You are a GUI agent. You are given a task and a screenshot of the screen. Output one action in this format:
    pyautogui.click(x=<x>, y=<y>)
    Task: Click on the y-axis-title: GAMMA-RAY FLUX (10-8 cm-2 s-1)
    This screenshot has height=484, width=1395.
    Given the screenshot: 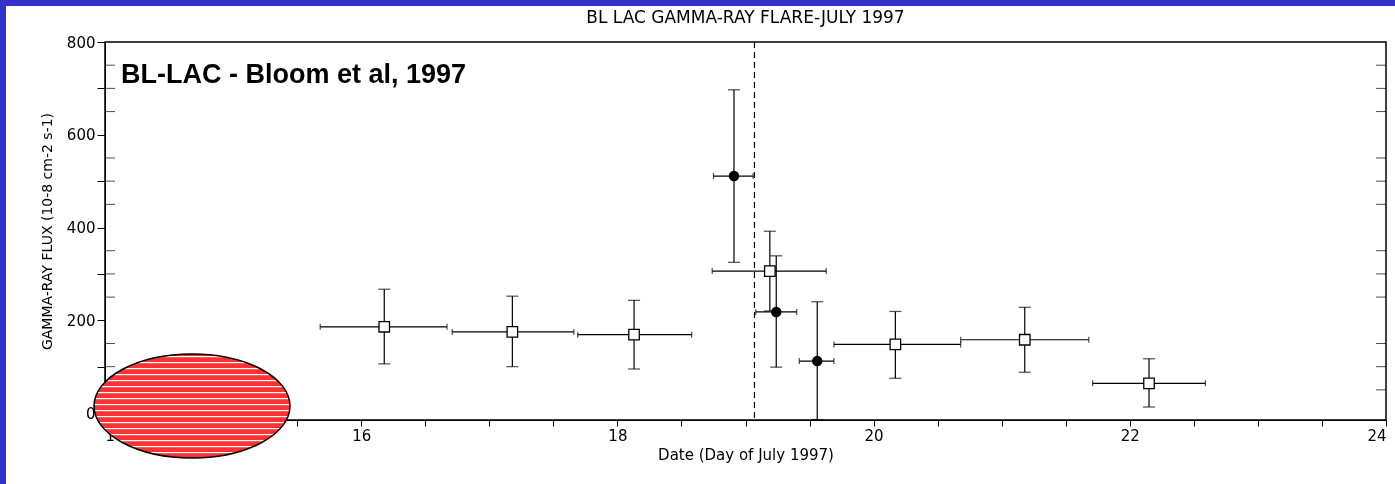 What is the action you would take?
    pyautogui.click(x=46, y=231)
    